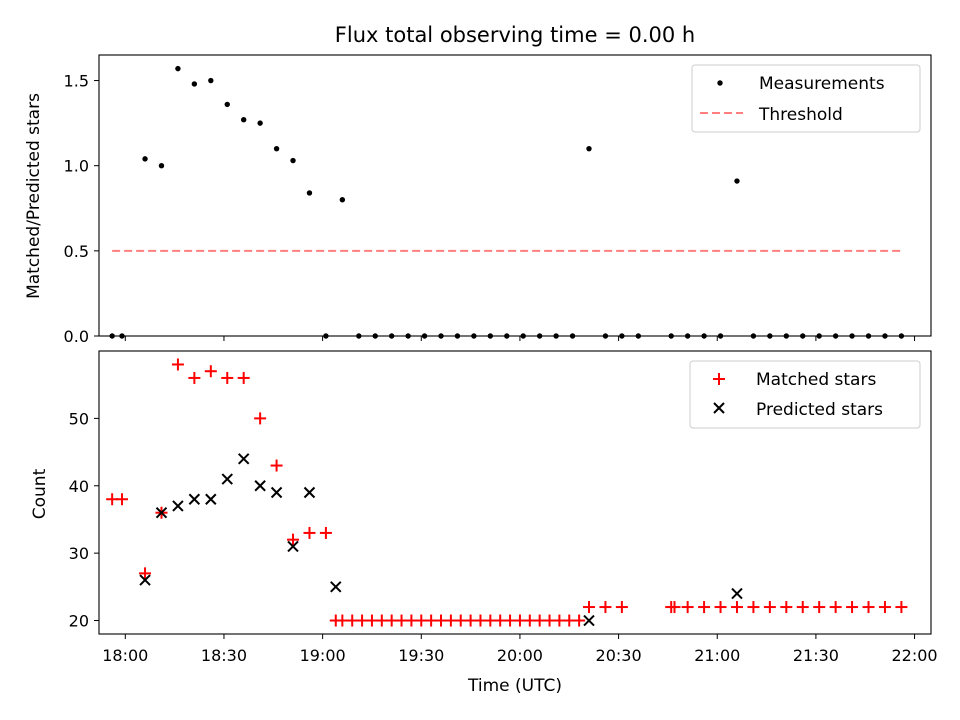 Image resolution: width=960 pixels, height=720 pixels. What do you see at coordinates (800, 115) in the screenshot?
I see `legend-threshold-label: Threshold` at bounding box center [800, 115].